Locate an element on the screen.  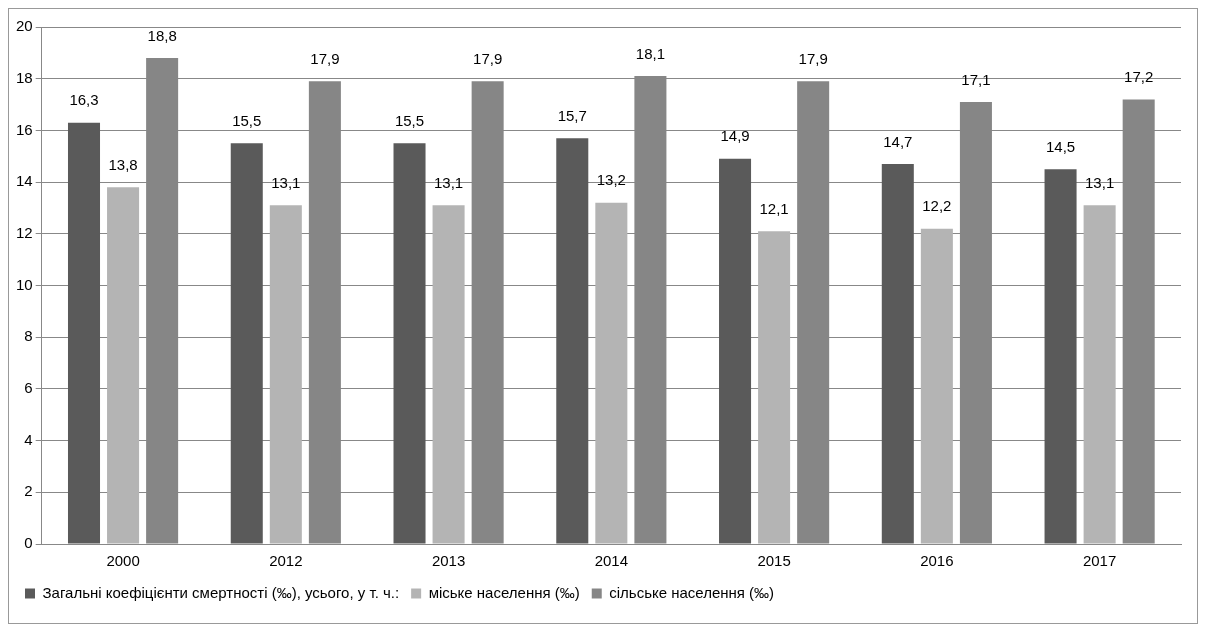
data-label: 18,8 is located at coordinates (162, 35).